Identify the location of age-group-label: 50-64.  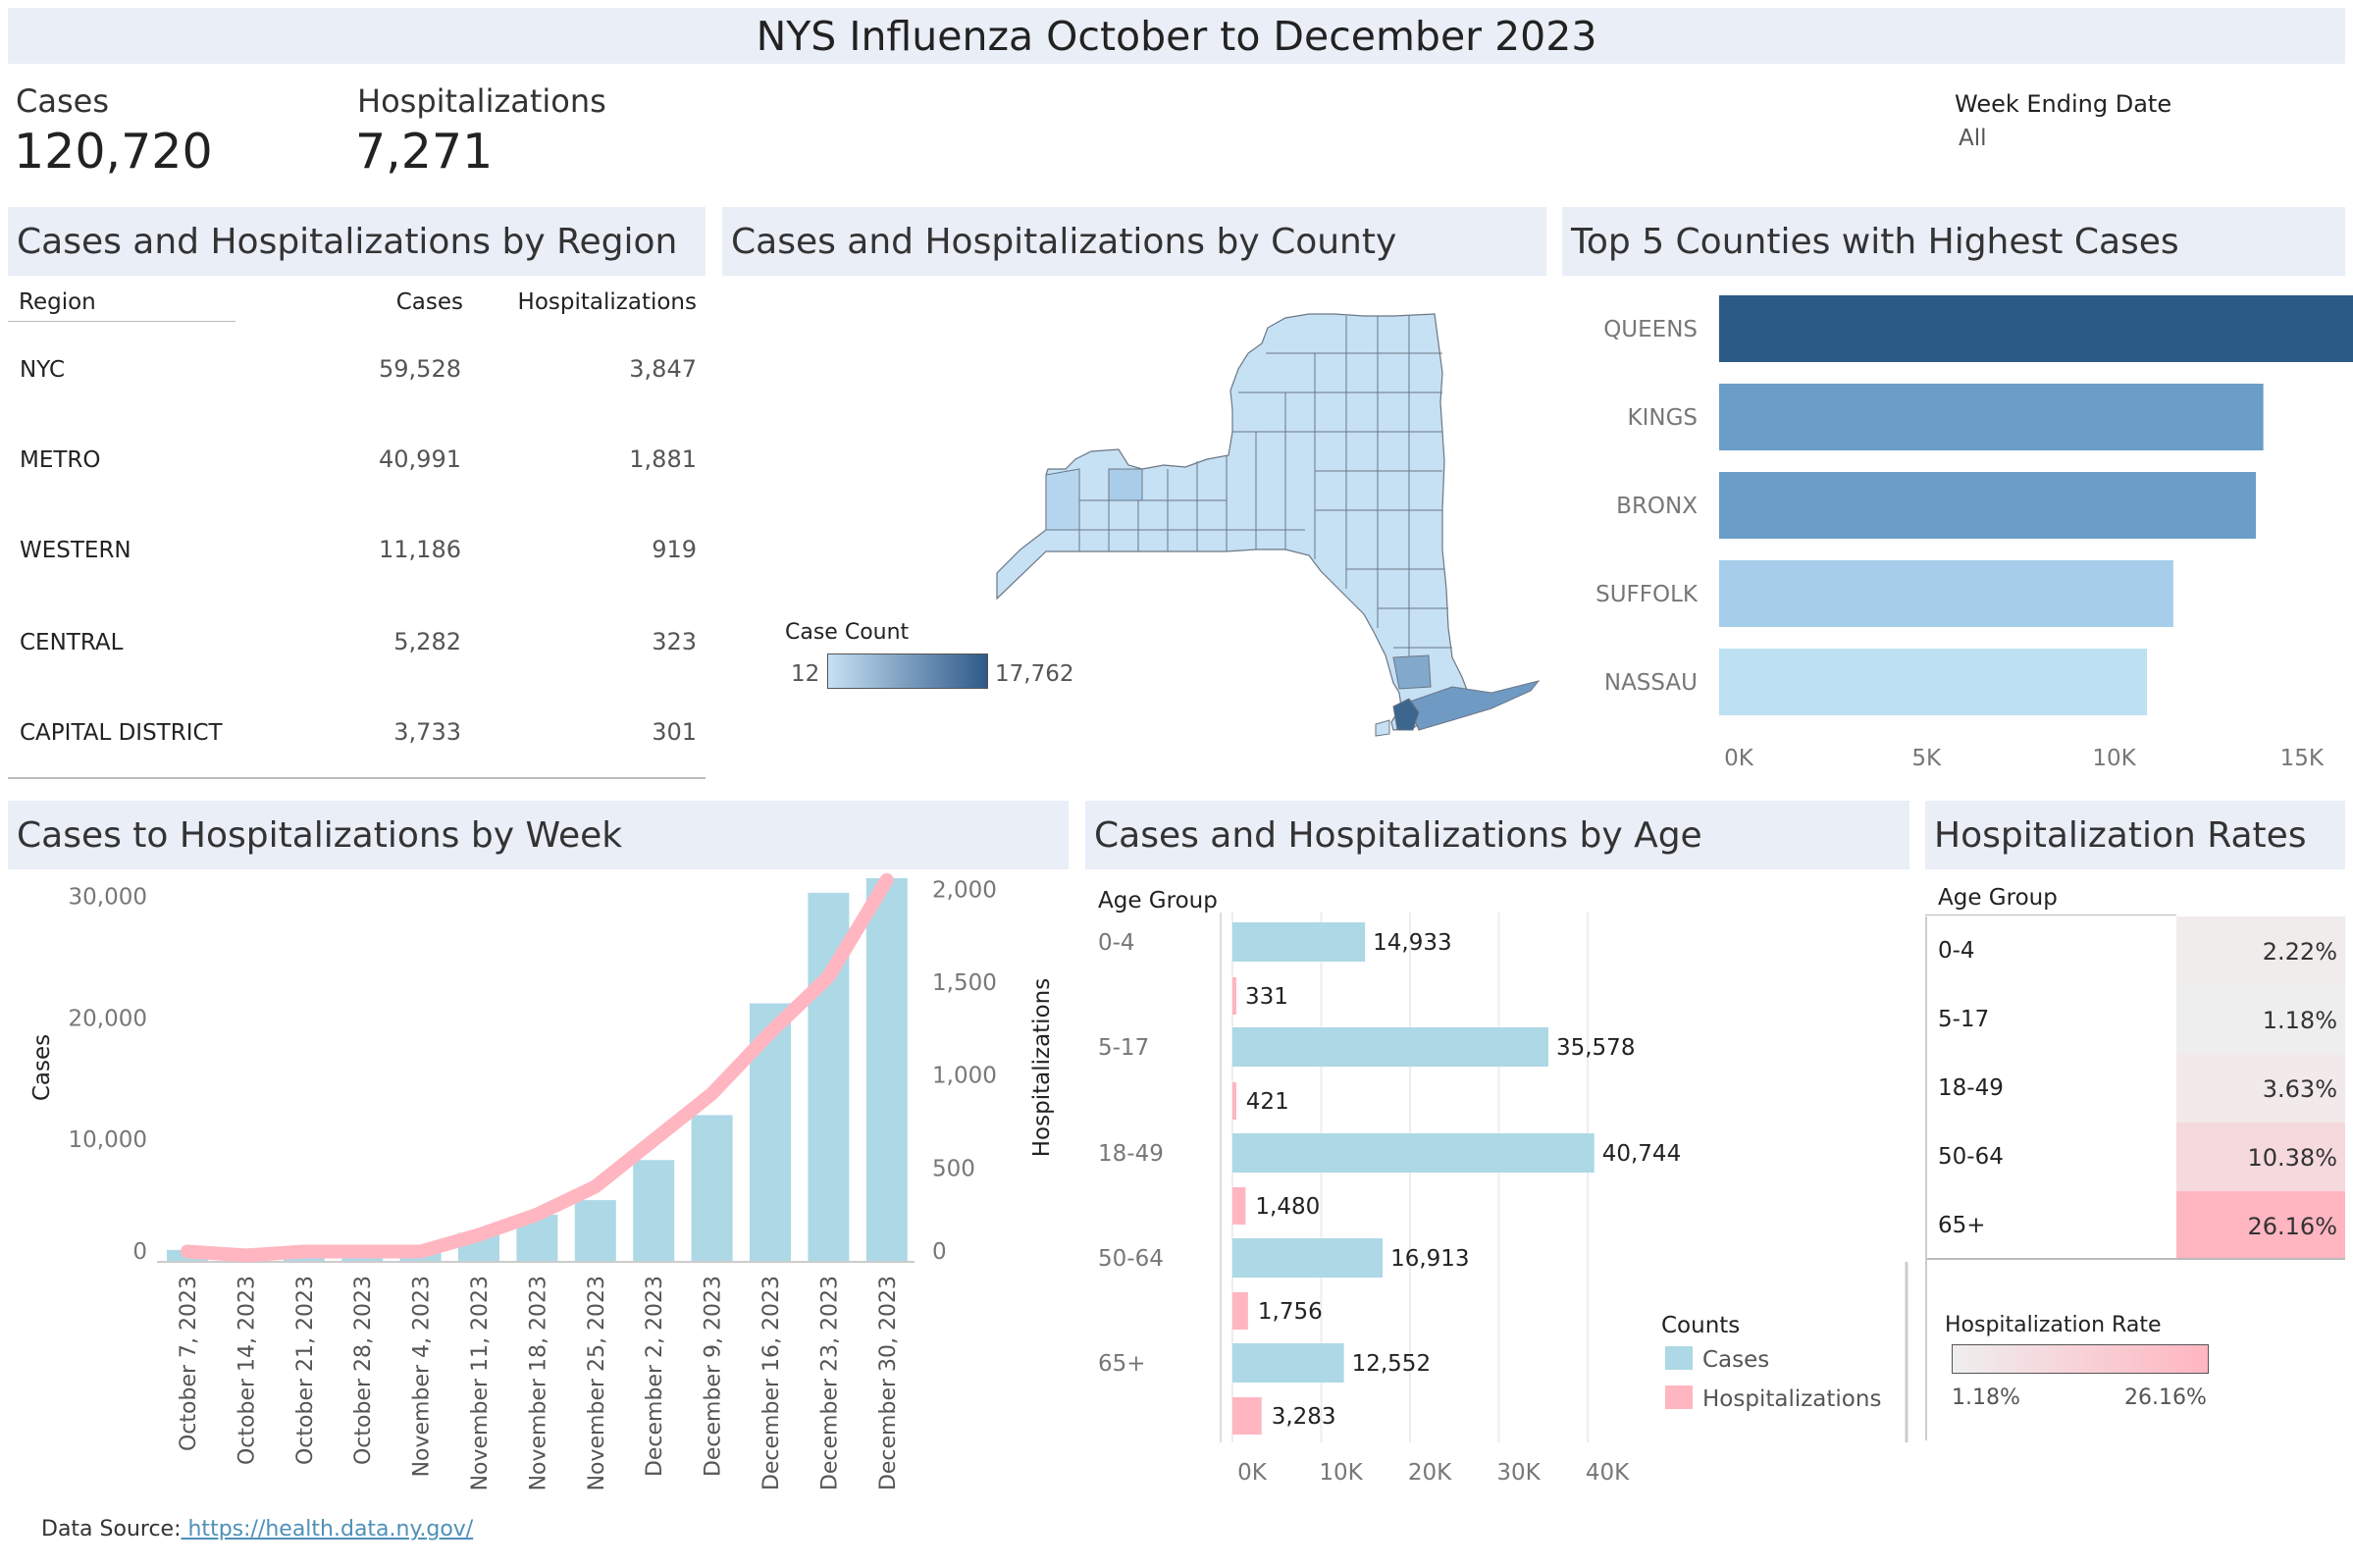
(1131, 1259).